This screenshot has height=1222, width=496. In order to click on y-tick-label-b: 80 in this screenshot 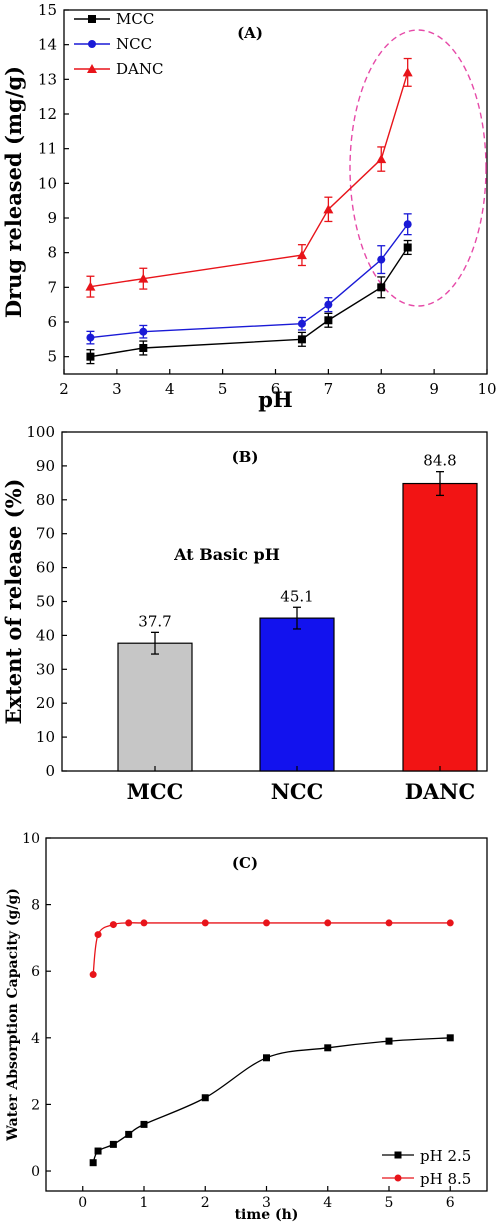, I will do `click(45, 500)`.